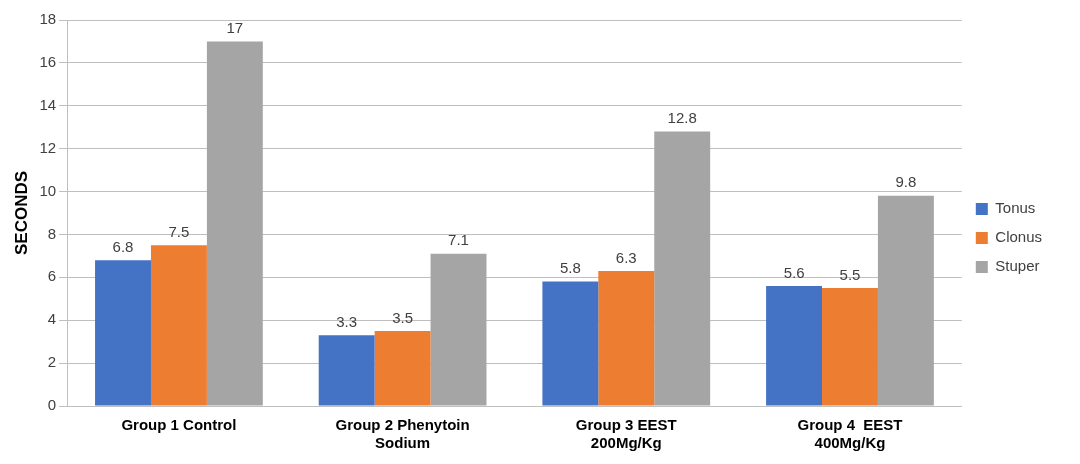 This screenshot has width=1080, height=464. Describe the element at coordinates (179, 231) in the screenshot. I see `data-label: 7.5` at that location.